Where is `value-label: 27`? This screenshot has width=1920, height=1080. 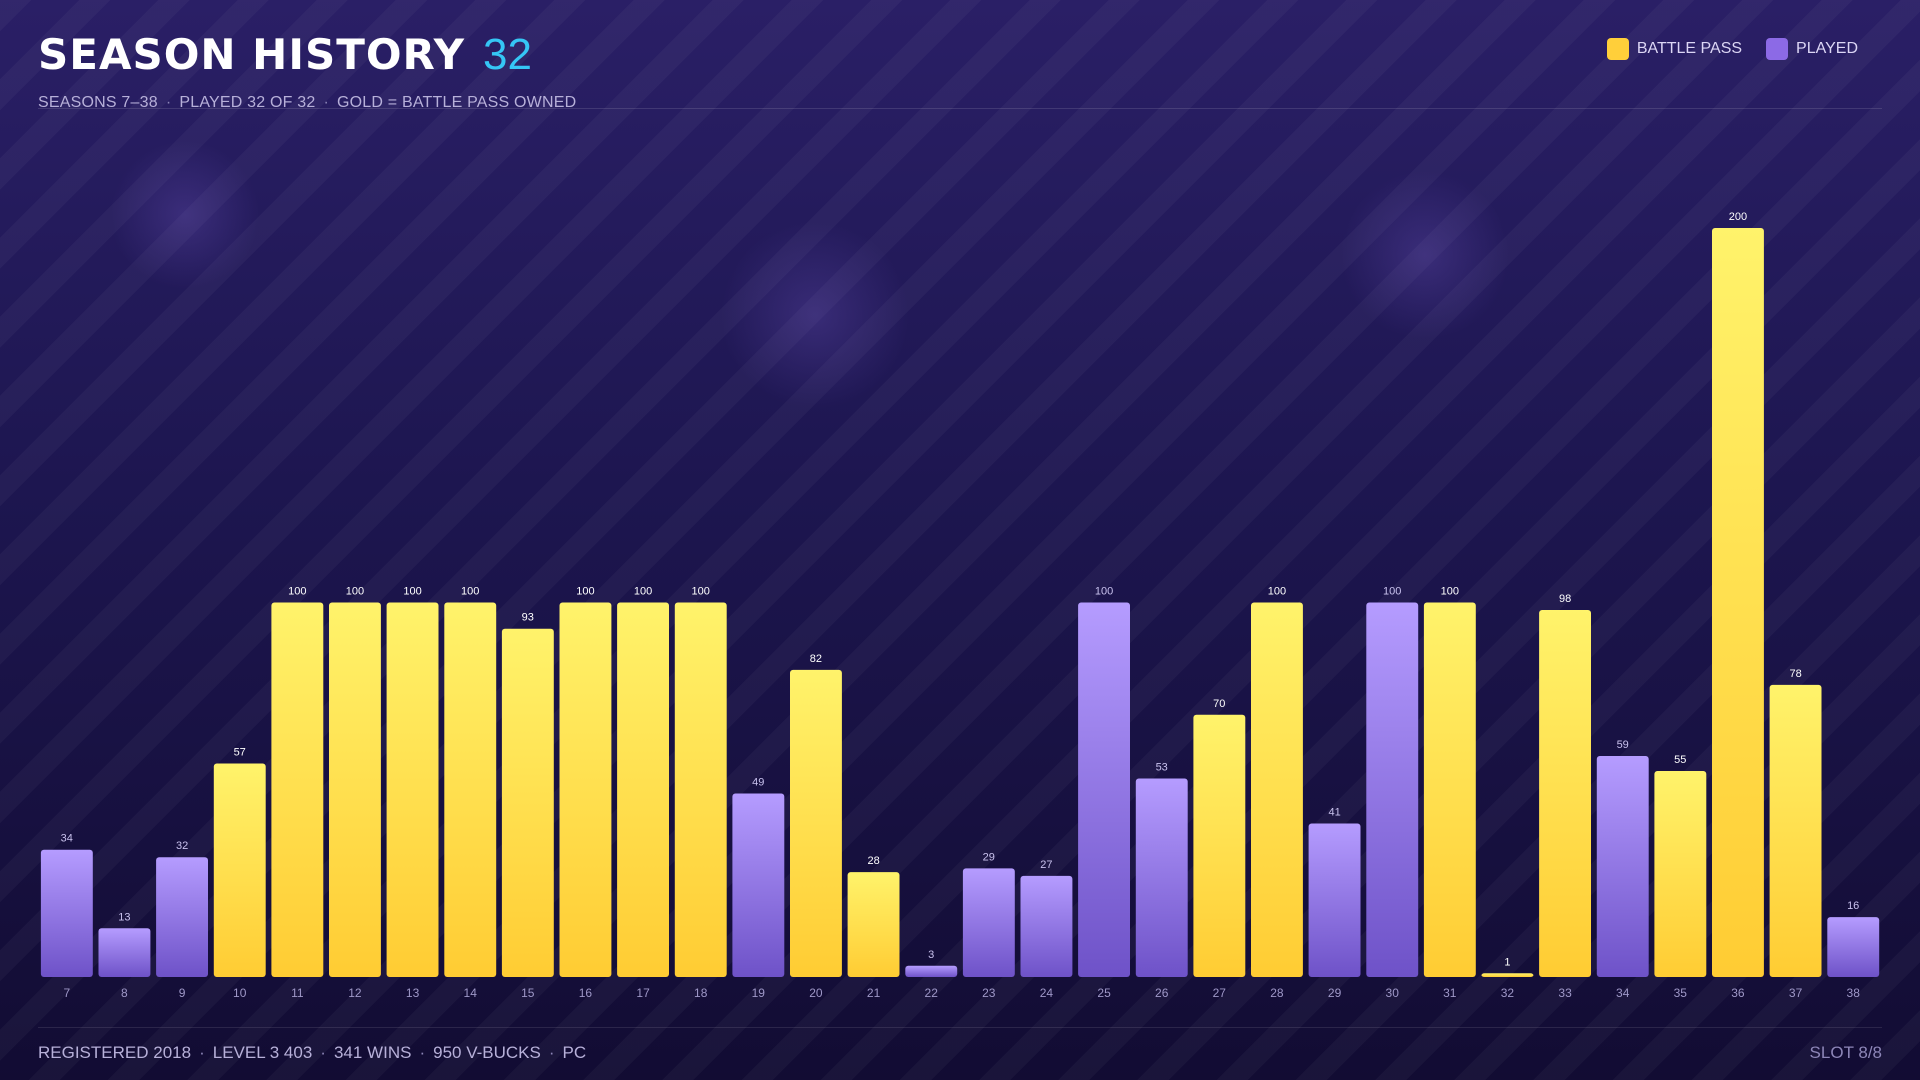
value-label: 27 is located at coordinates (1046, 865).